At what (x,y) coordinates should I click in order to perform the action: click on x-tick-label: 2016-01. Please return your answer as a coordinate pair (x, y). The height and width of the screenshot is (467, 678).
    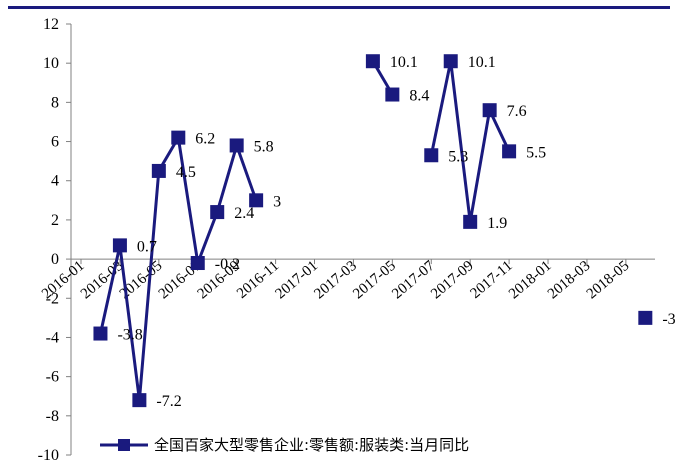
    Looking at the image, I should click on (63, 280).